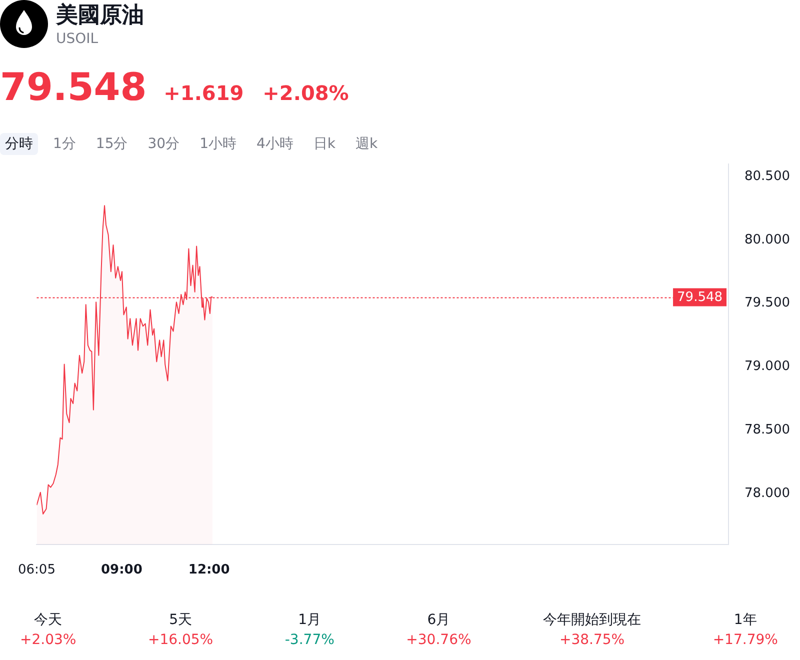  Describe the element at coordinates (73, 87) in the screenshot. I see `text: 79.548` at that location.